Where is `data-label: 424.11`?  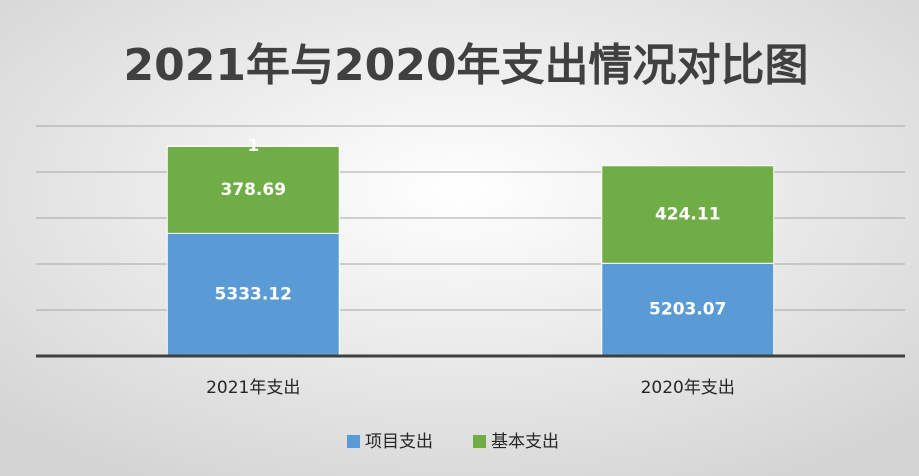
data-label: 424.11 is located at coordinates (688, 215).